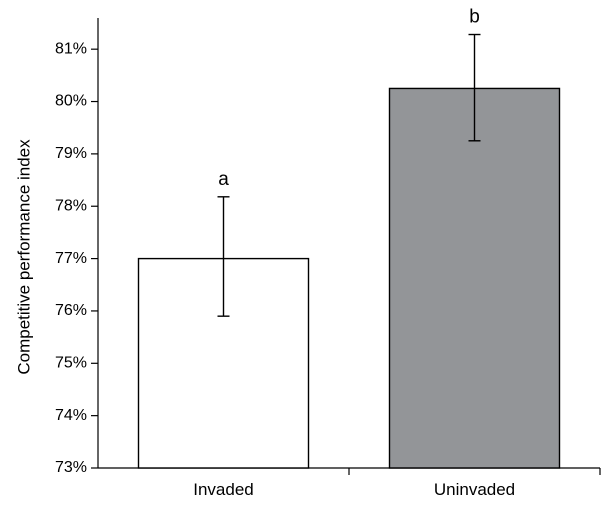 The height and width of the screenshot is (507, 605). I want to click on significance-label: a, so click(223, 179).